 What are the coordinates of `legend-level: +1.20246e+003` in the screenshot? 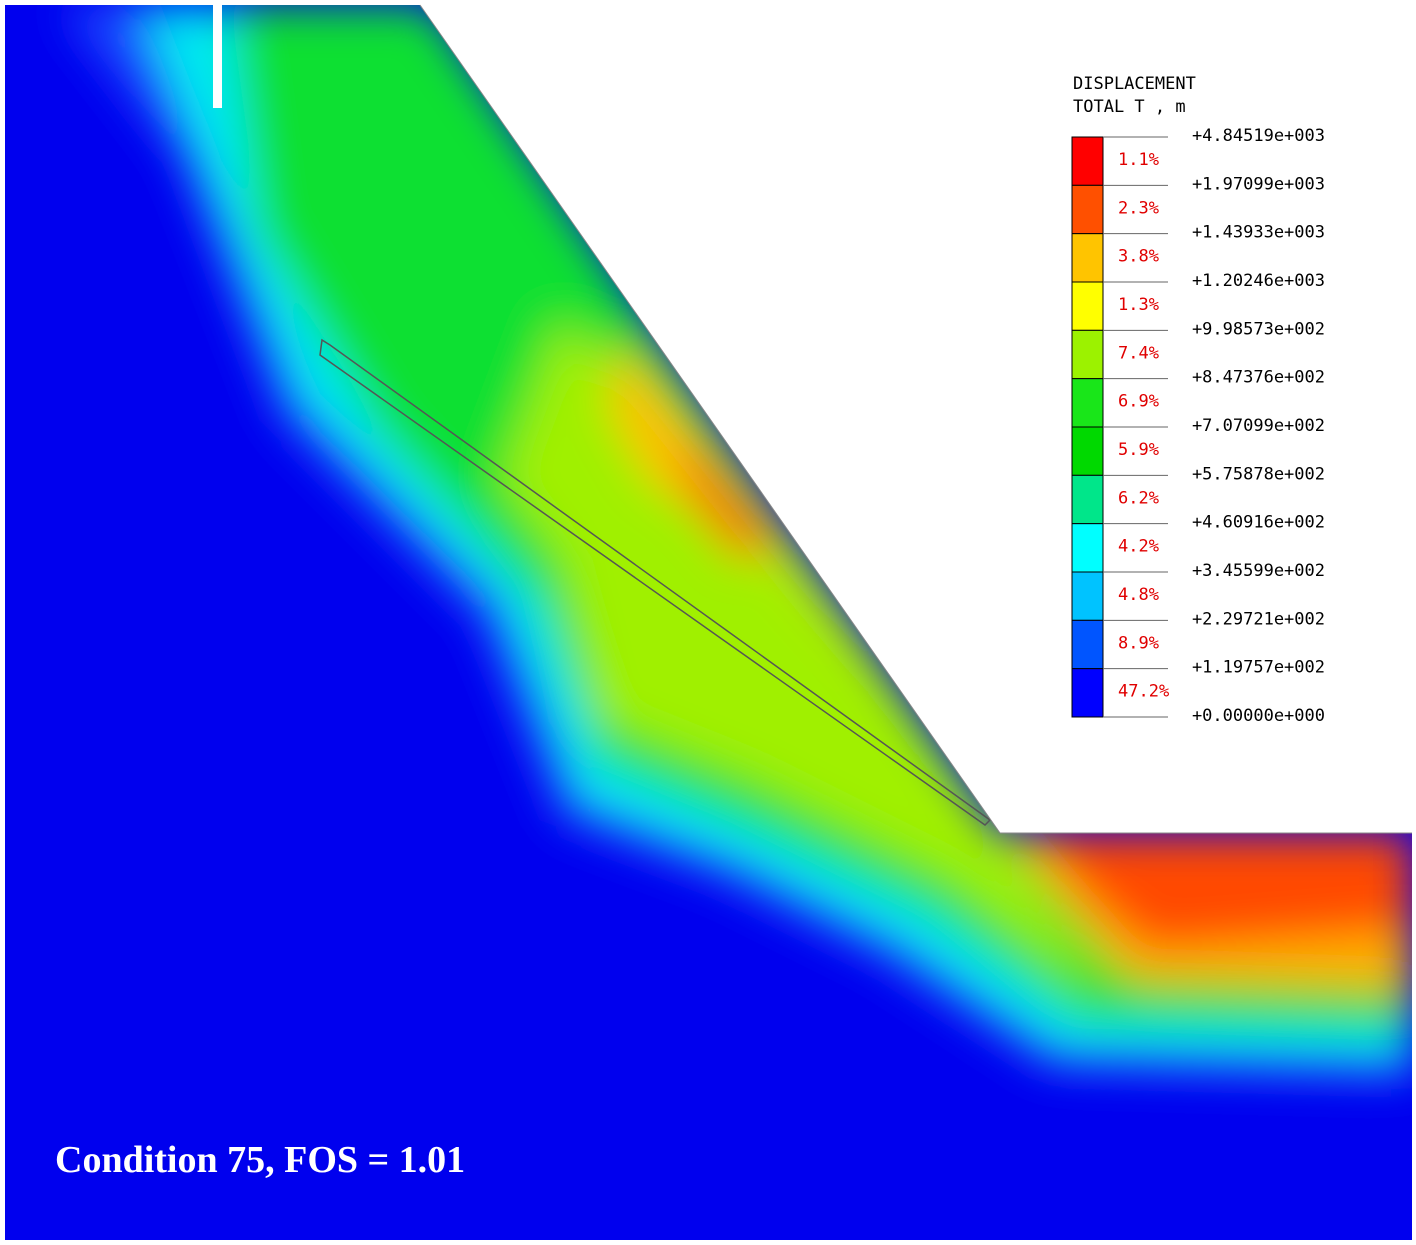 It's located at (1258, 281).